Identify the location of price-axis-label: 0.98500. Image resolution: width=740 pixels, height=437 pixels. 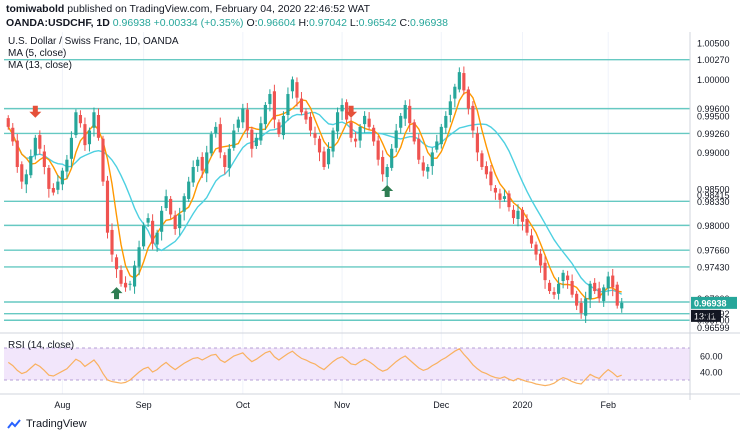
(713, 189).